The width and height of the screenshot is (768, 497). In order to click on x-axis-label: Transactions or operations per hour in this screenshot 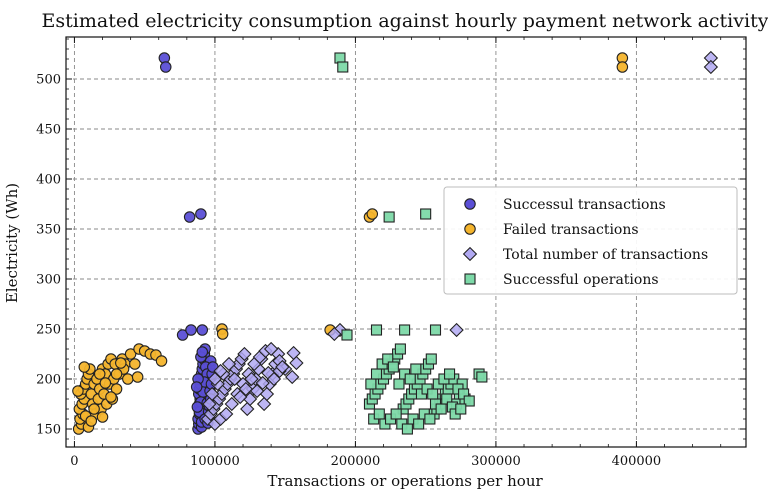, I will do `click(405, 481)`.